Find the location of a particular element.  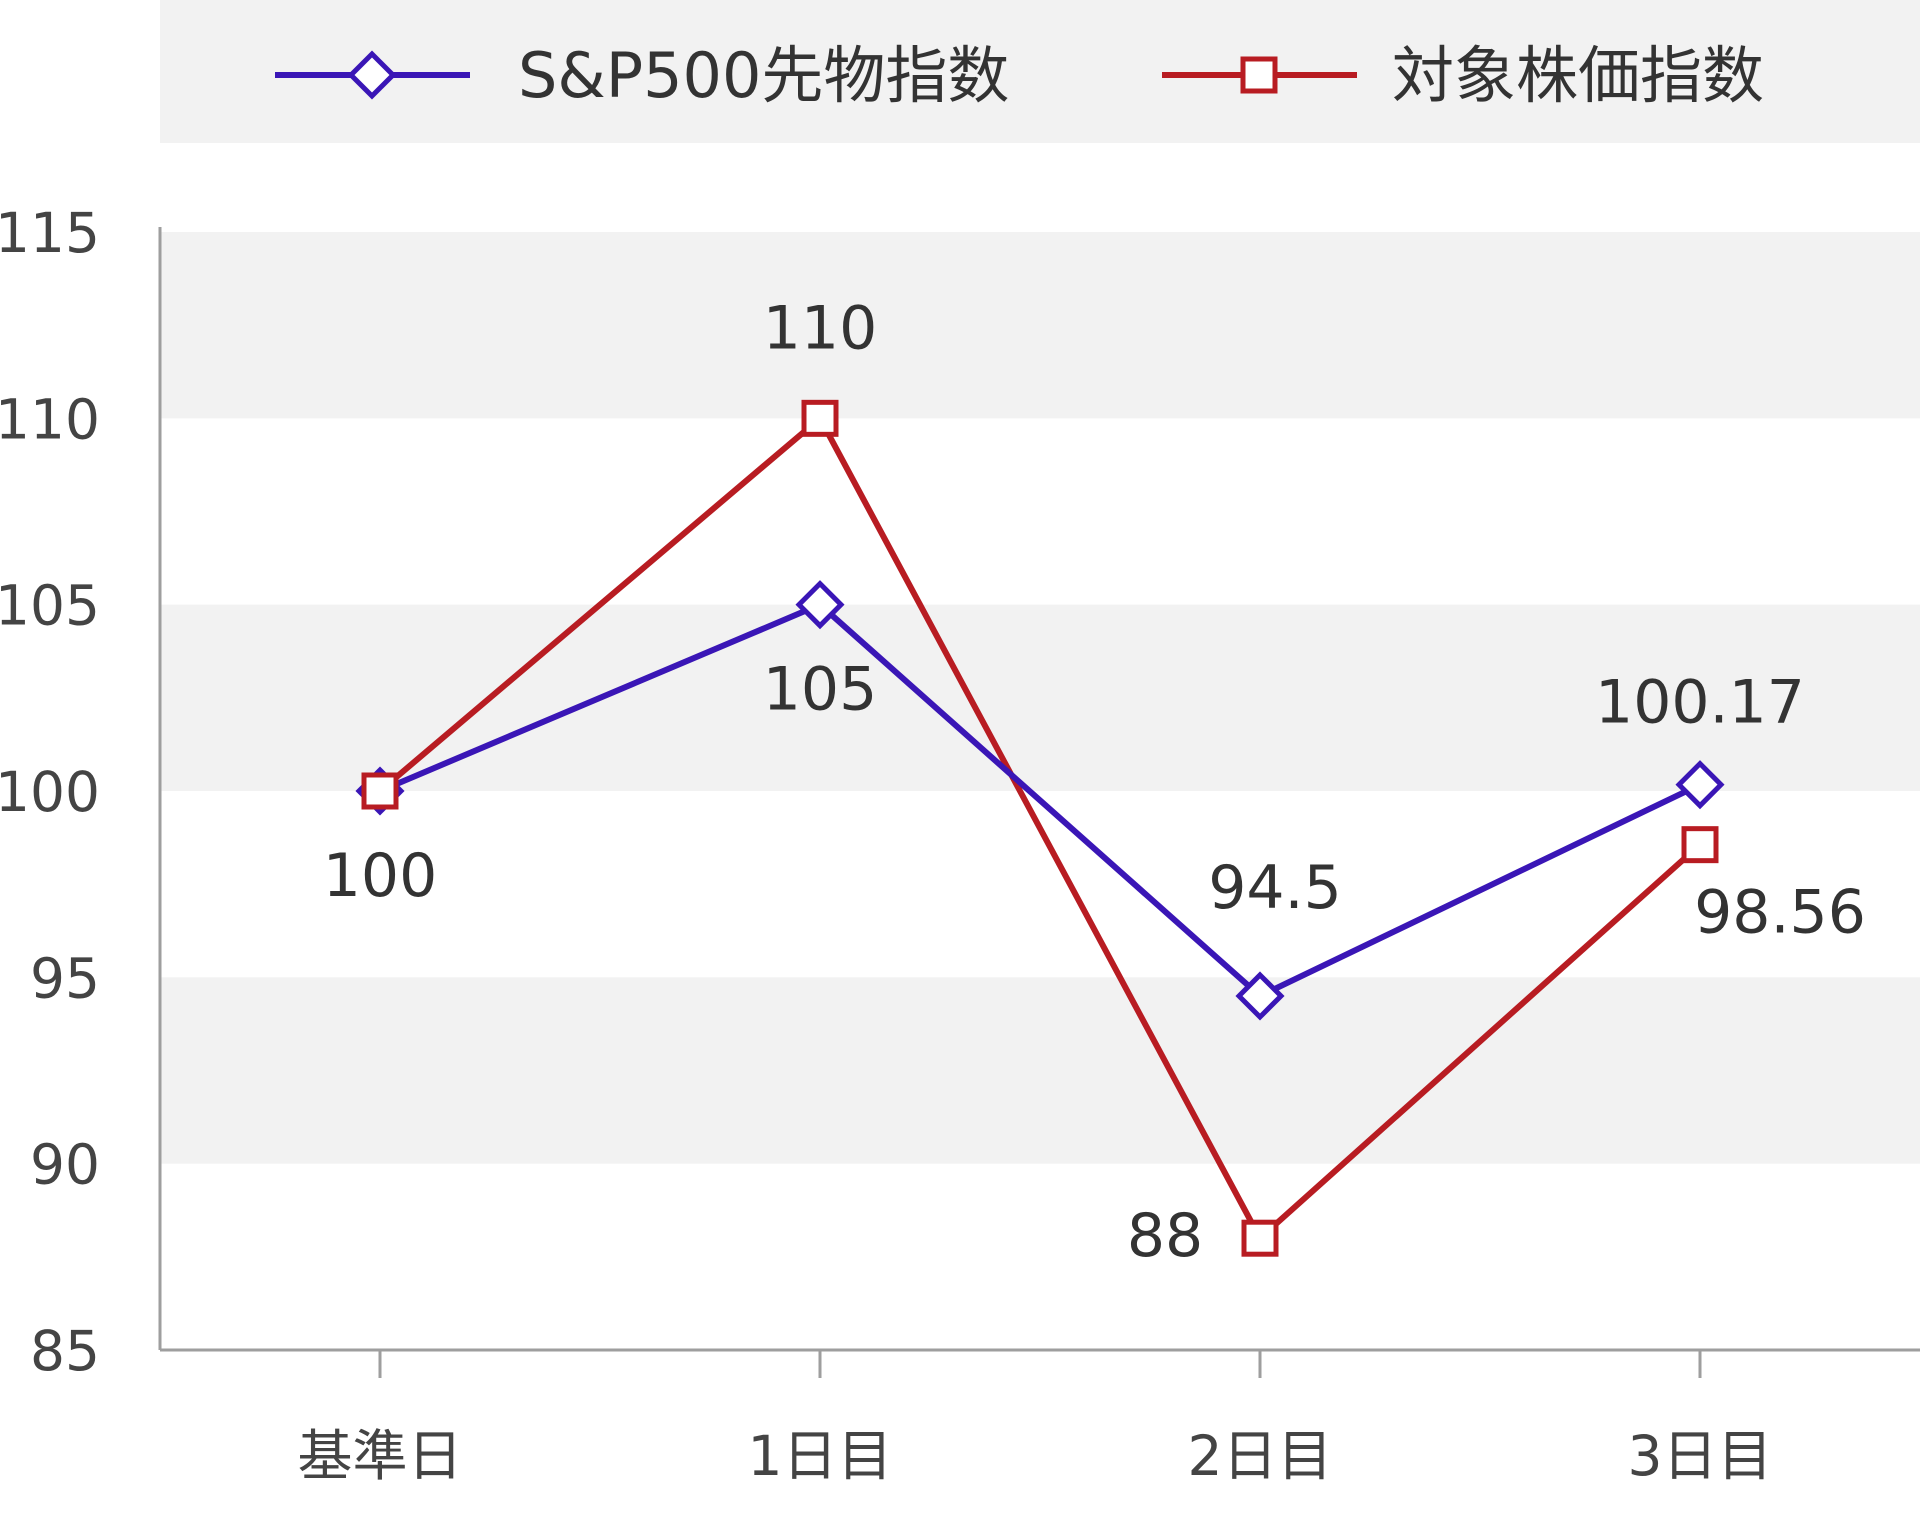

x-tick-label: 1日目 is located at coordinates (820, 1456).